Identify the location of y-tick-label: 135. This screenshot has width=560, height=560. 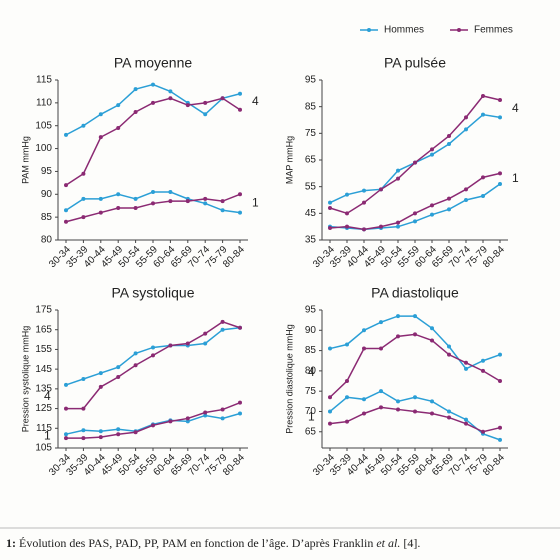
(43, 388).